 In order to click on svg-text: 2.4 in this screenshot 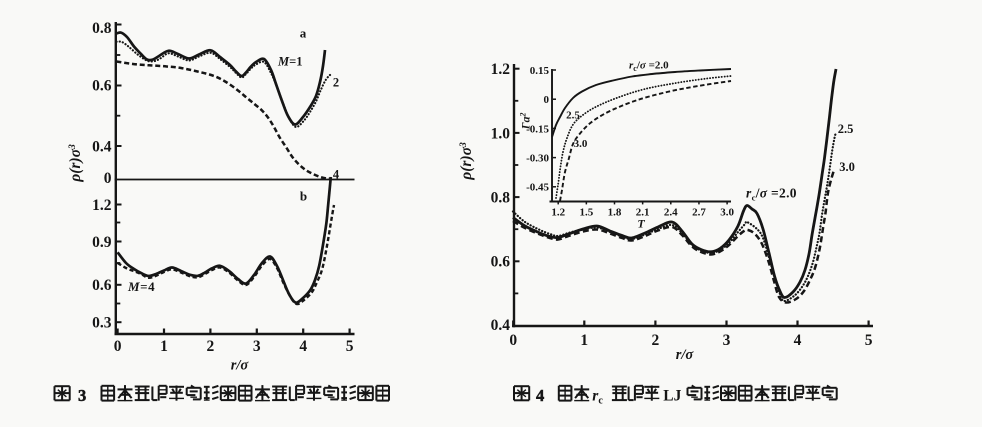, I will do `click(671, 212)`.